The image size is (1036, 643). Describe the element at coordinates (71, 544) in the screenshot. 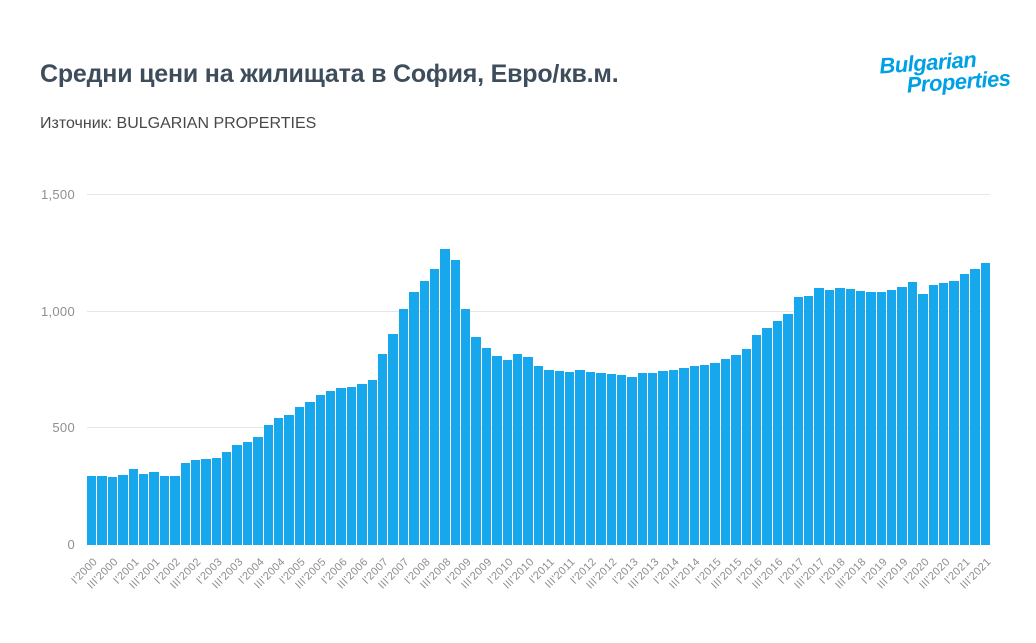

I see `y-axis-label: 0` at that location.